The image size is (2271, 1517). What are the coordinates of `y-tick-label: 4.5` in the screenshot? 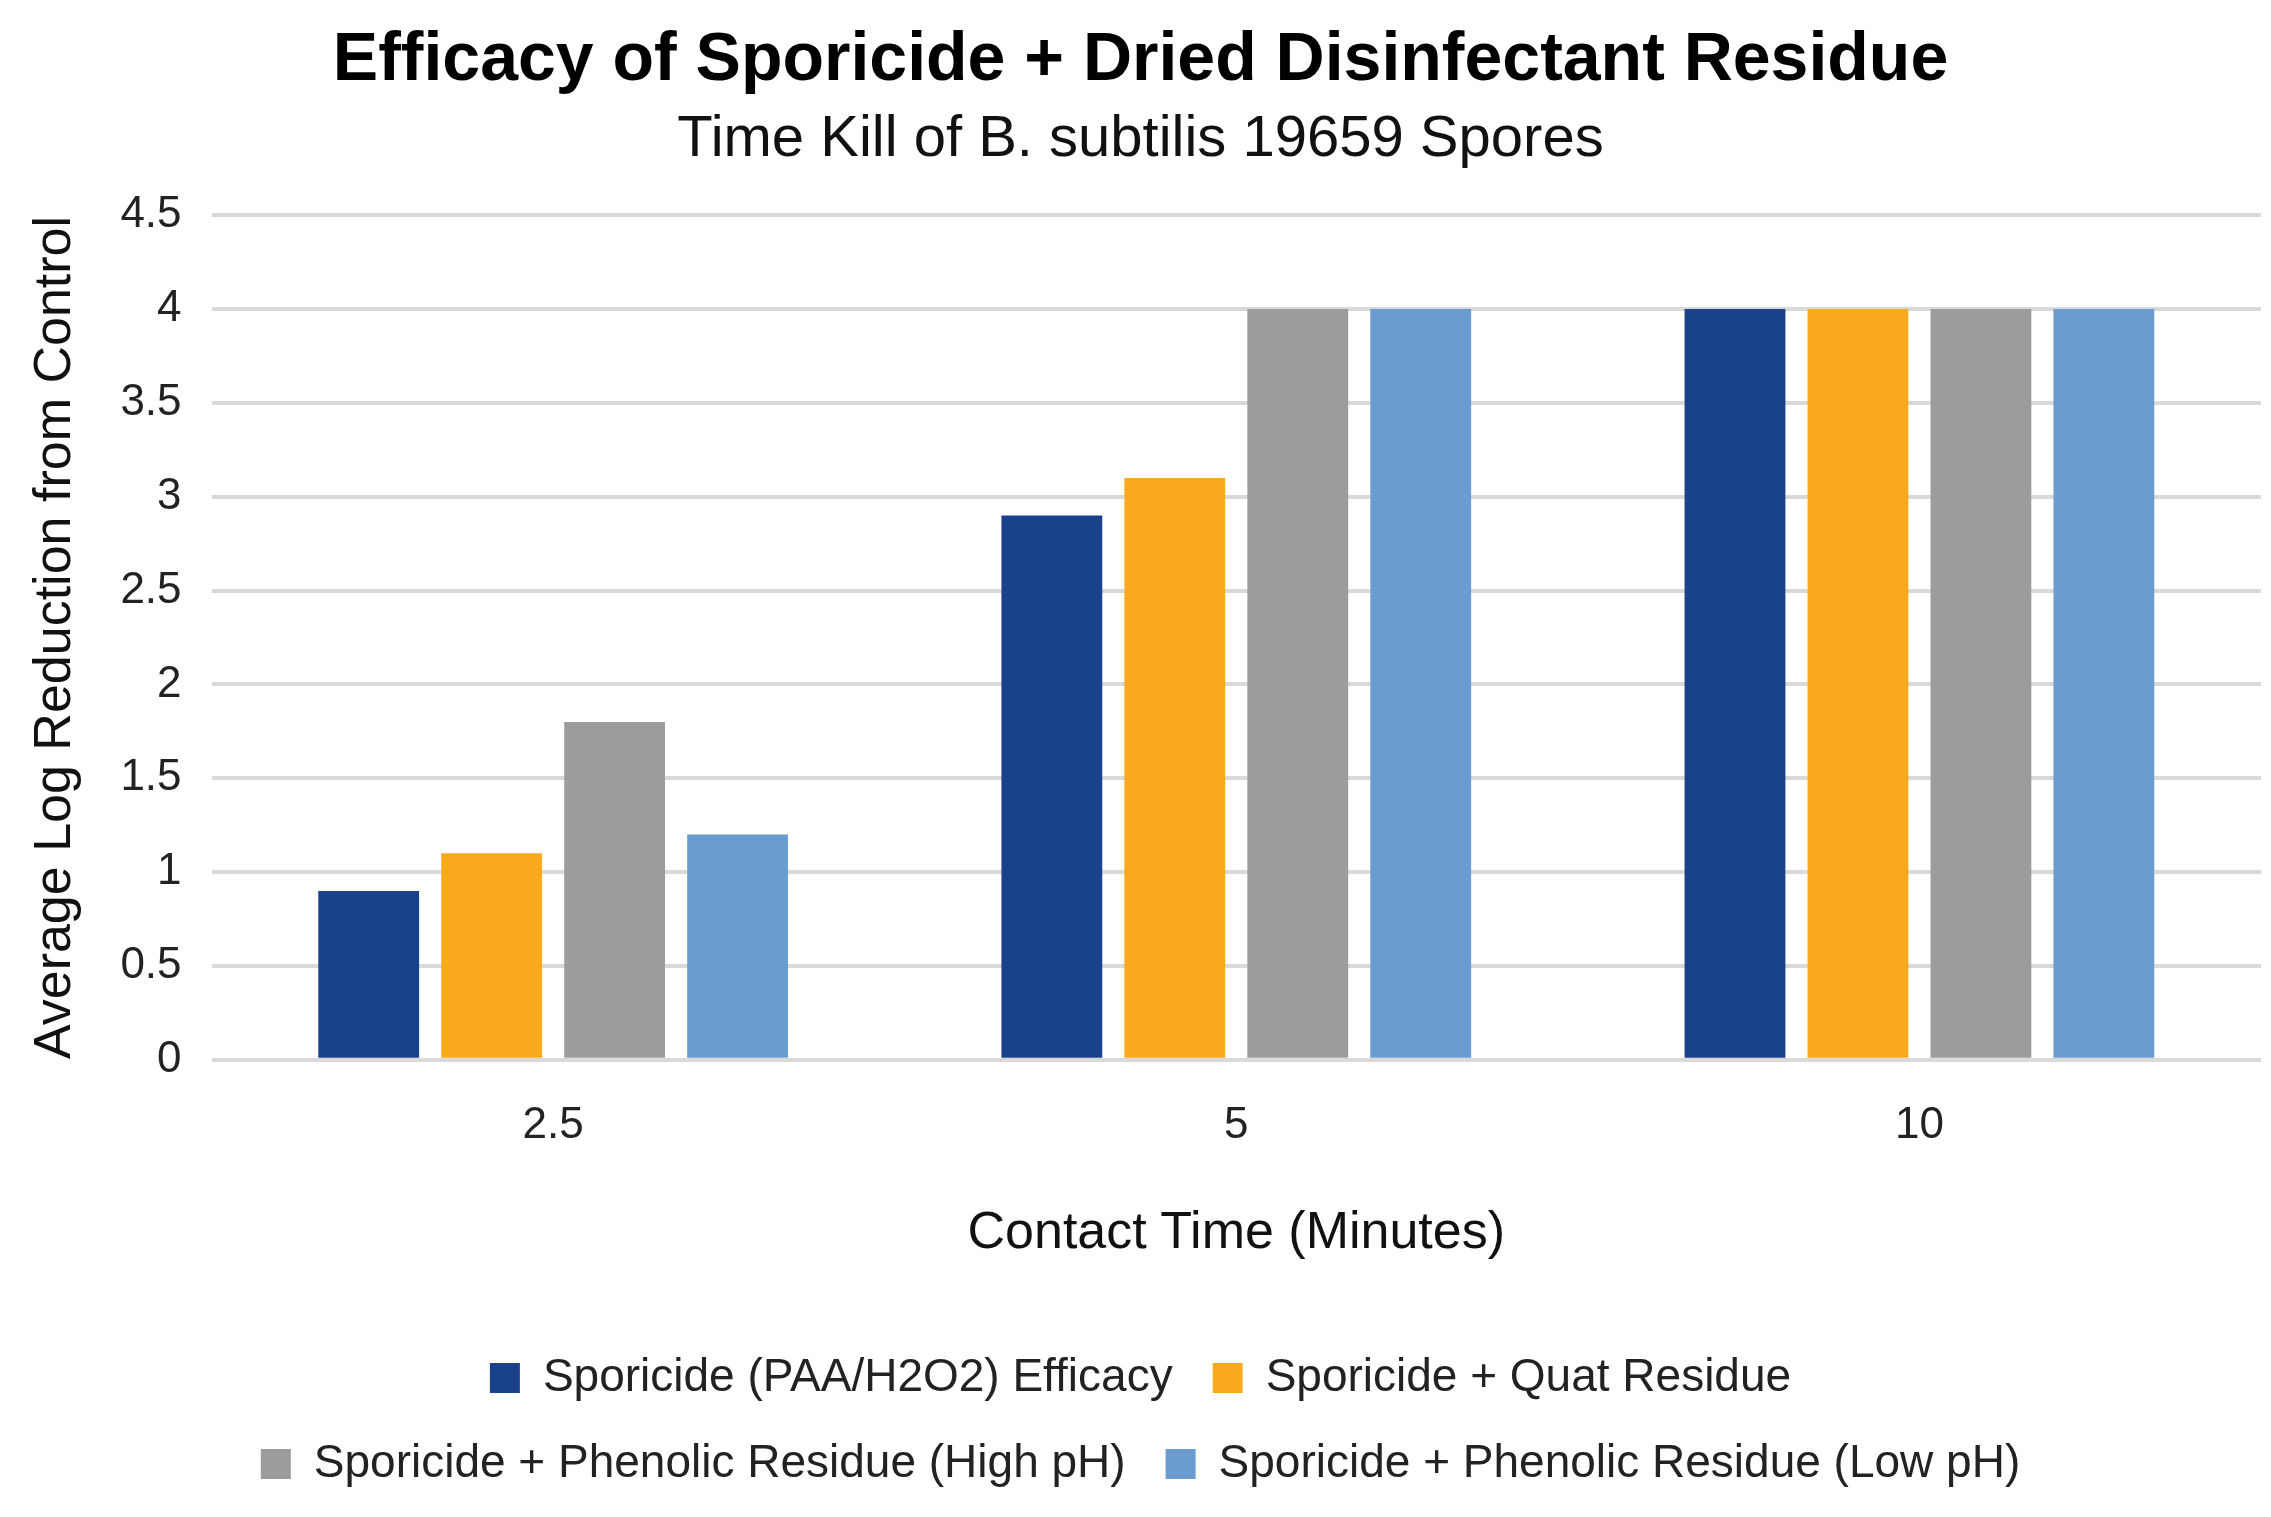 It's located at (151, 212).